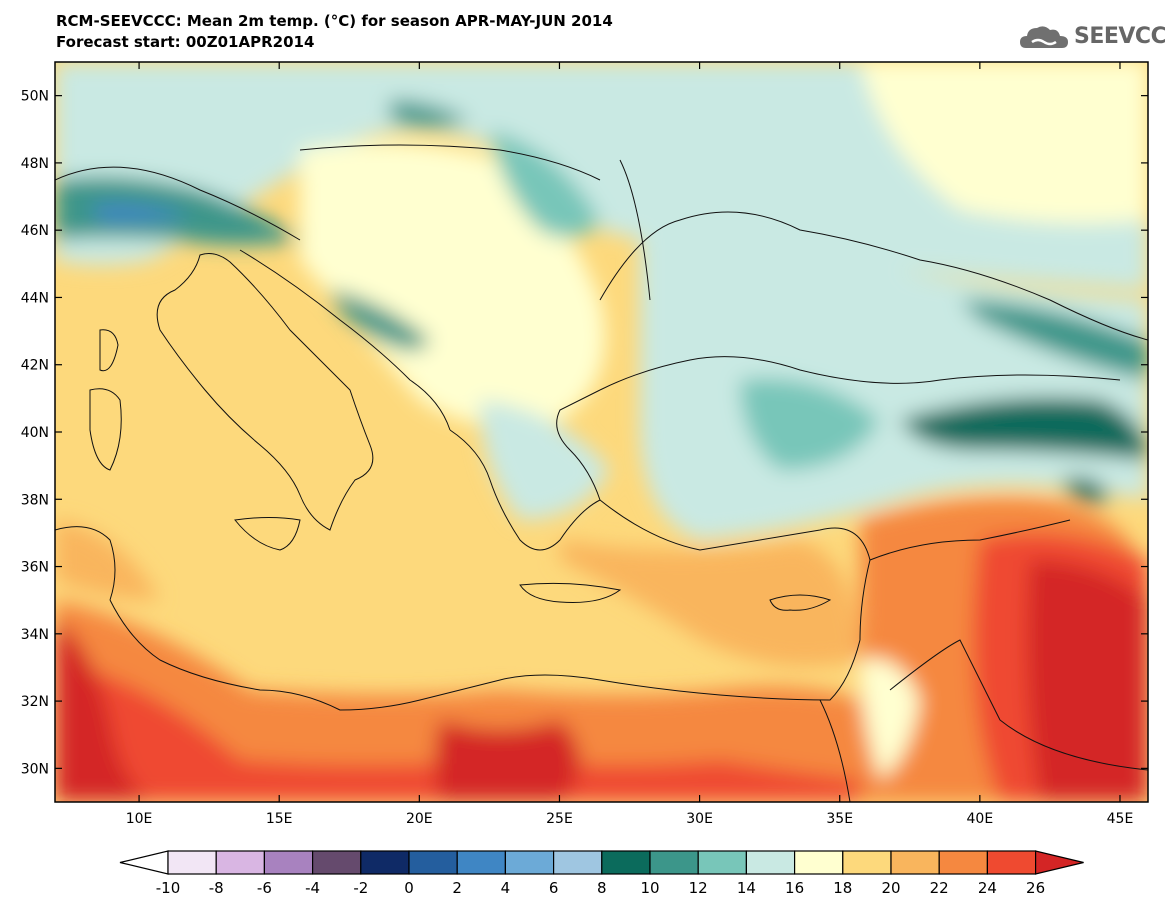 The image size is (1165, 907). Describe the element at coordinates (35, 366) in the screenshot. I see `lat-label: 42N` at that location.